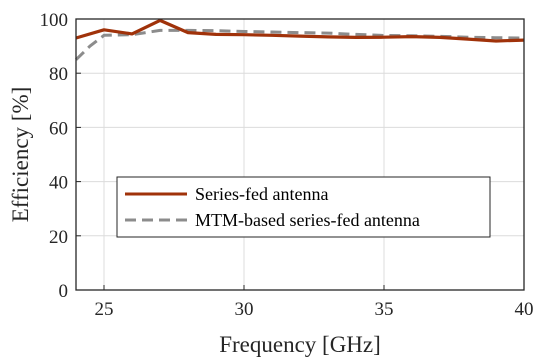 The height and width of the screenshot is (358, 537). Describe the element at coordinates (300, 344) in the screenshot. I see `x-axis-label: Frequency [GHz]` at that location.